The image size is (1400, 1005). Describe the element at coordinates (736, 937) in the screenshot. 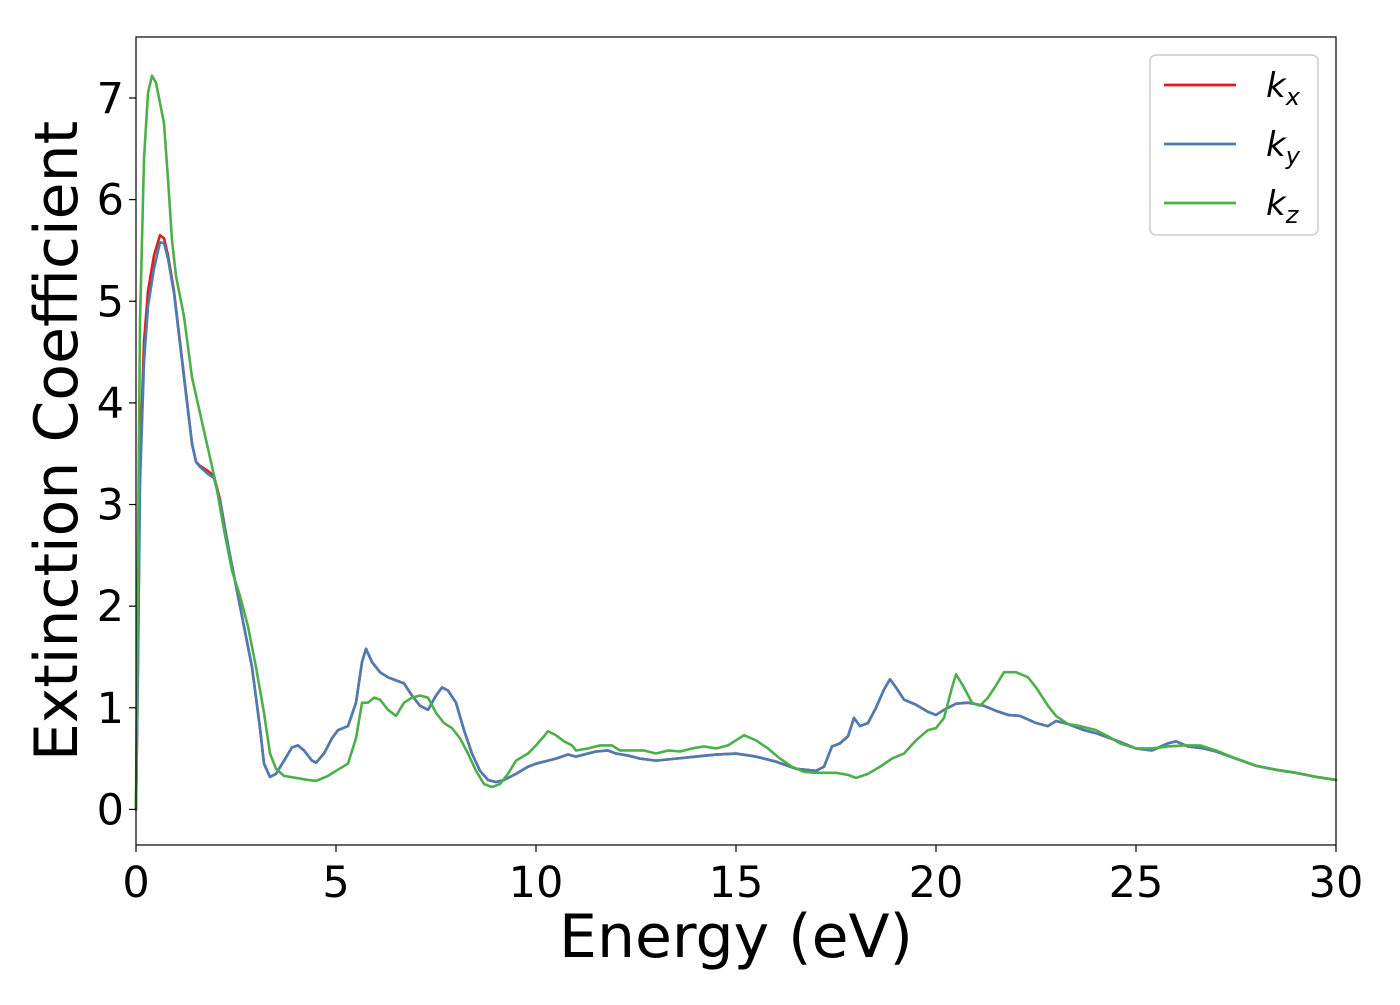

I see `x-axis-label: Energy (eV)` at that location.